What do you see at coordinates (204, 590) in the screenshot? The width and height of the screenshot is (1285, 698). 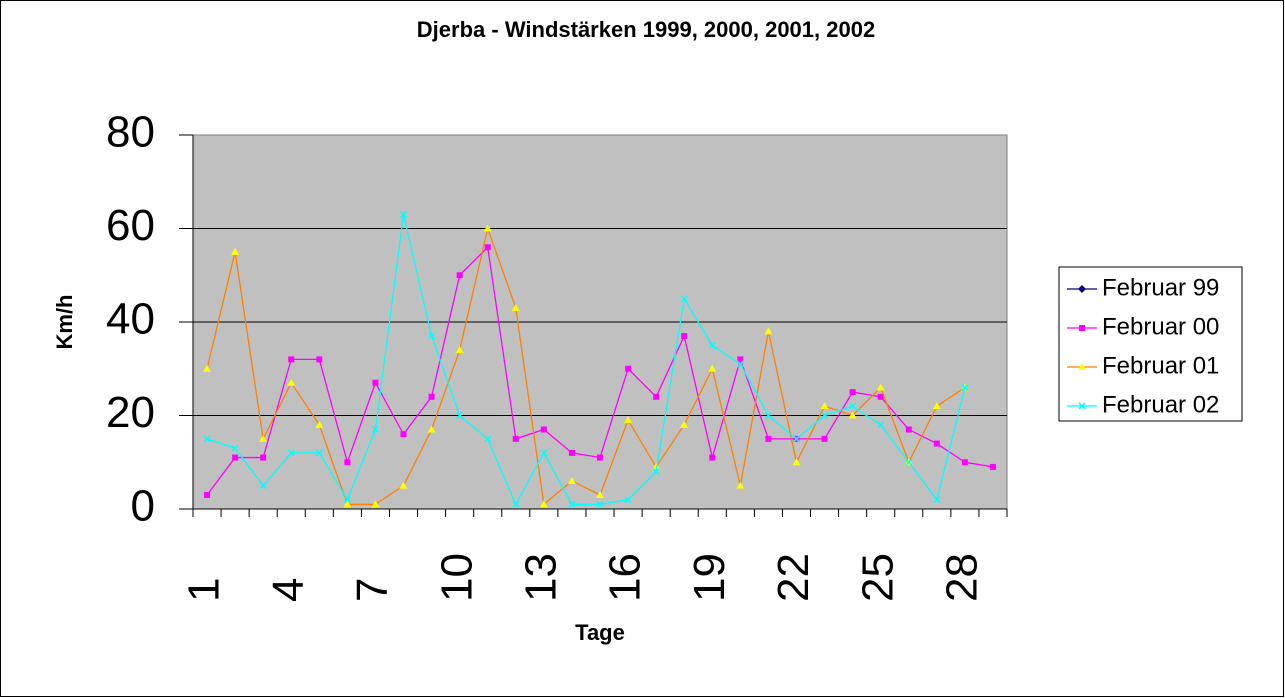 I see `x-tick-label: 1` at bounding box center [204, 590].